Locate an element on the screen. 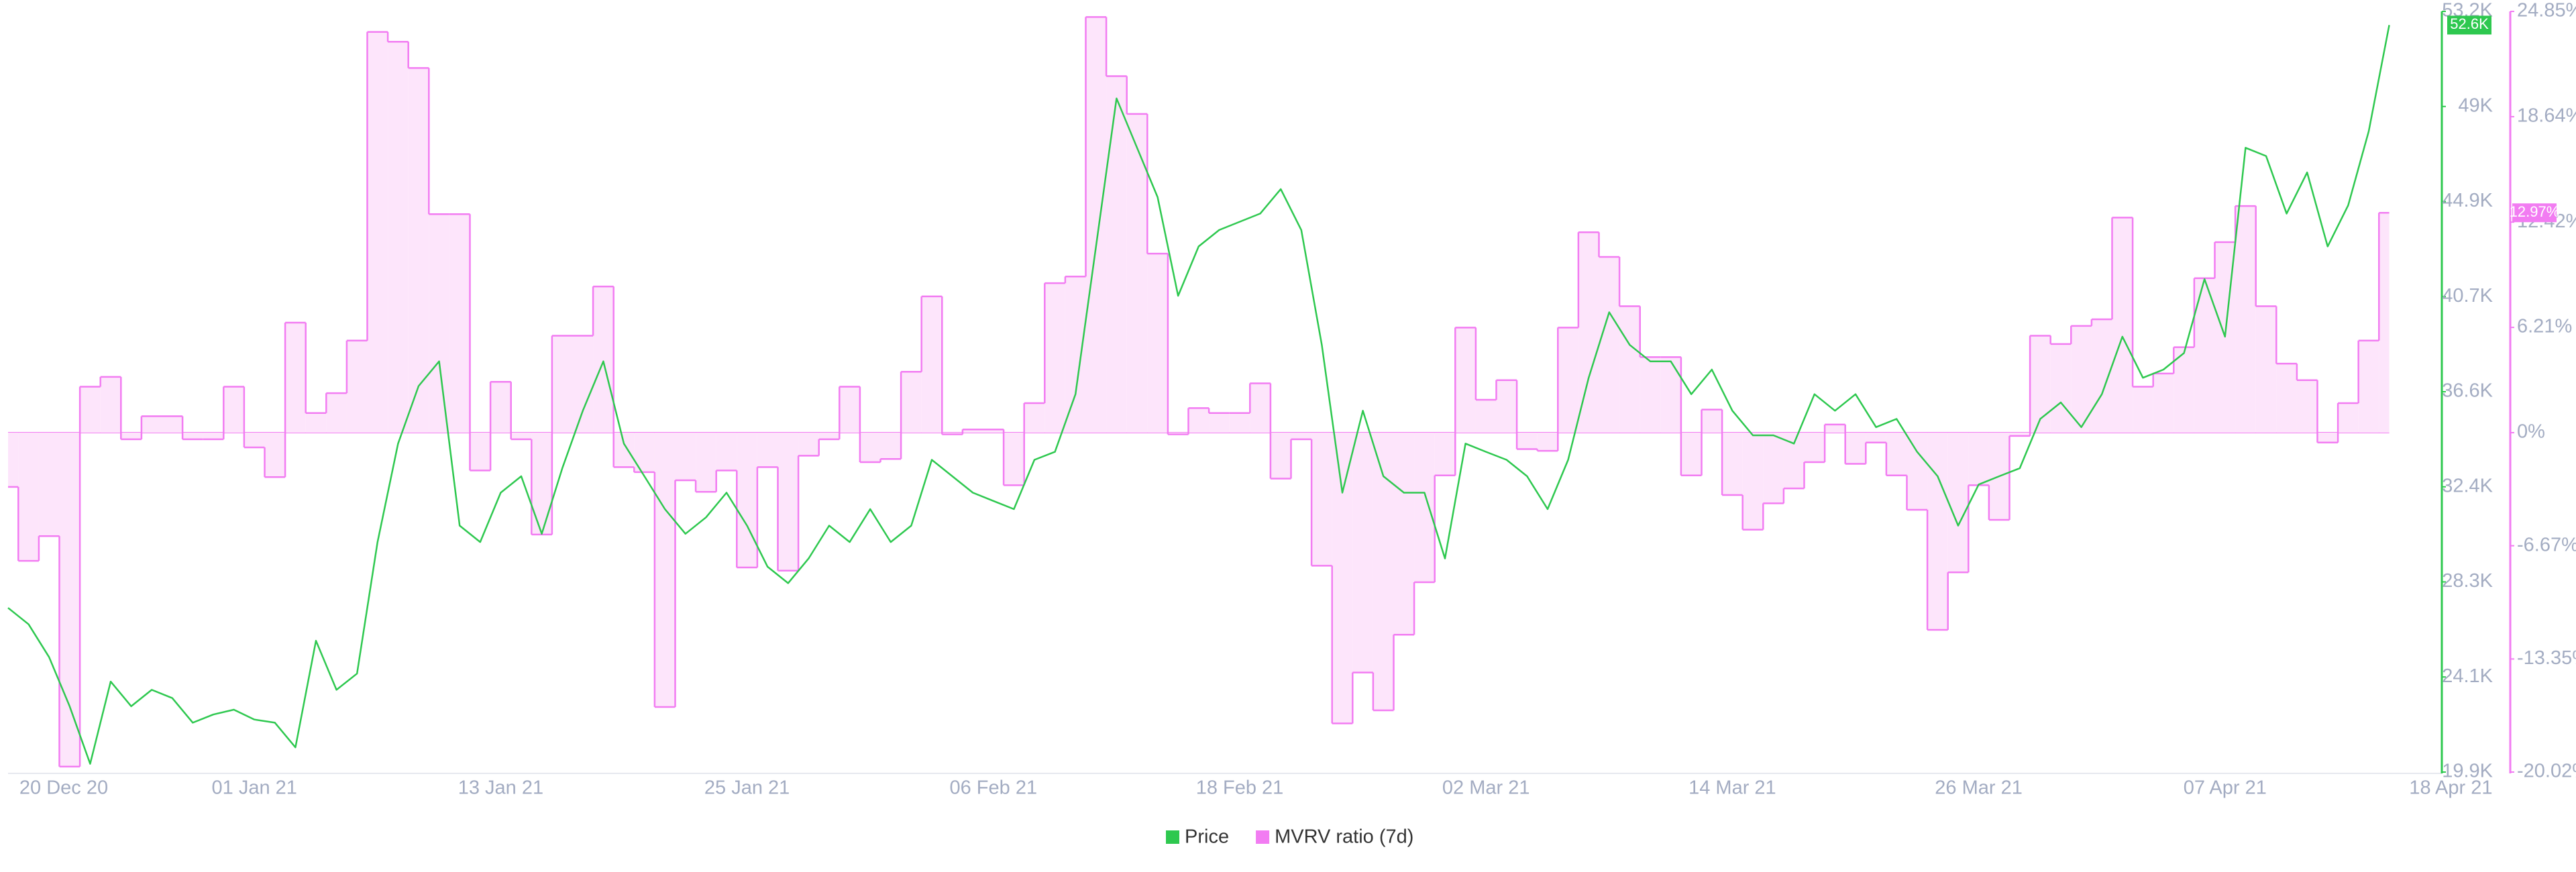 The height and width of the screenshot is (872, 2576). y2-tick-label: 18.64% is located at coordinates (2546, 116).